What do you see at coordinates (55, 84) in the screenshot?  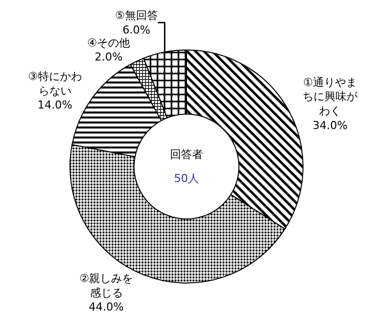 I see `slice-label: ③特にかわらない` at bounding box center [55, 84].